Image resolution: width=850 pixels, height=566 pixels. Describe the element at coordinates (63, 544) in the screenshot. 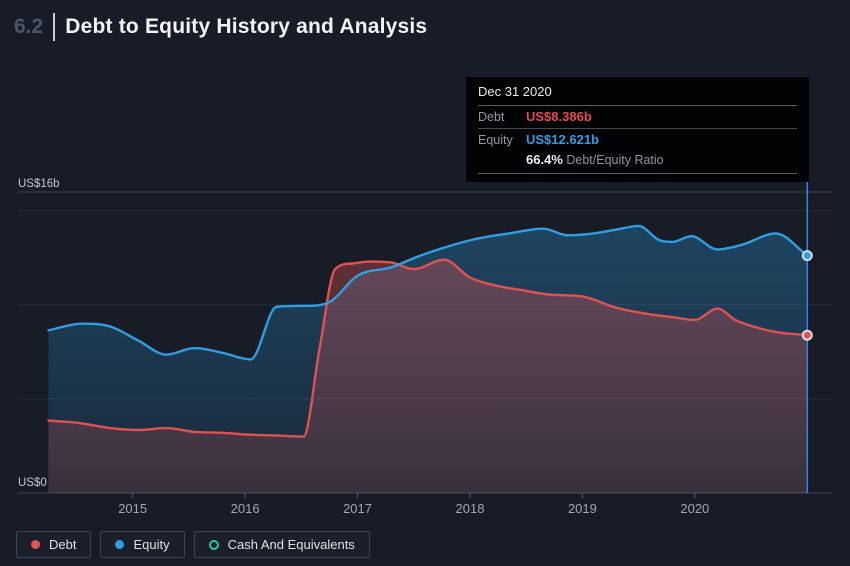

I see `legend-label-debt: Debt` at that location.